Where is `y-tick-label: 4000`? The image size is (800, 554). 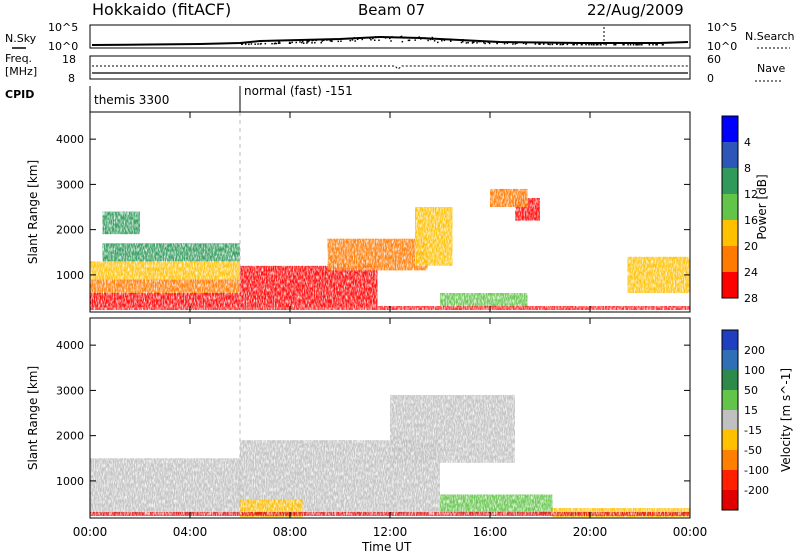 y-tick-label: 4000 is located at coordinates (70, 139).